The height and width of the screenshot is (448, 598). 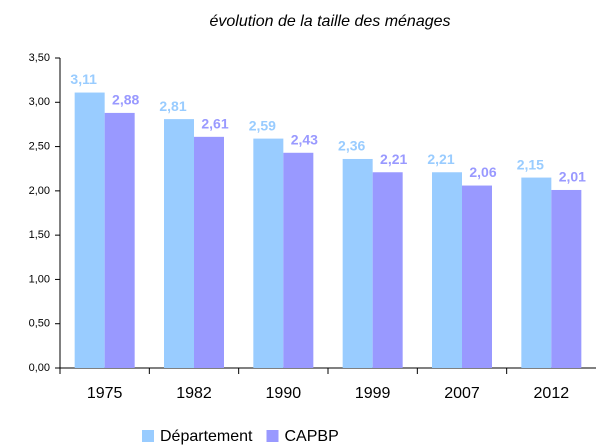 What do you see at coordinates (462, 393) in the screenshot?
I see `x-tick-label: 2007` at bounding box center [462, 393].